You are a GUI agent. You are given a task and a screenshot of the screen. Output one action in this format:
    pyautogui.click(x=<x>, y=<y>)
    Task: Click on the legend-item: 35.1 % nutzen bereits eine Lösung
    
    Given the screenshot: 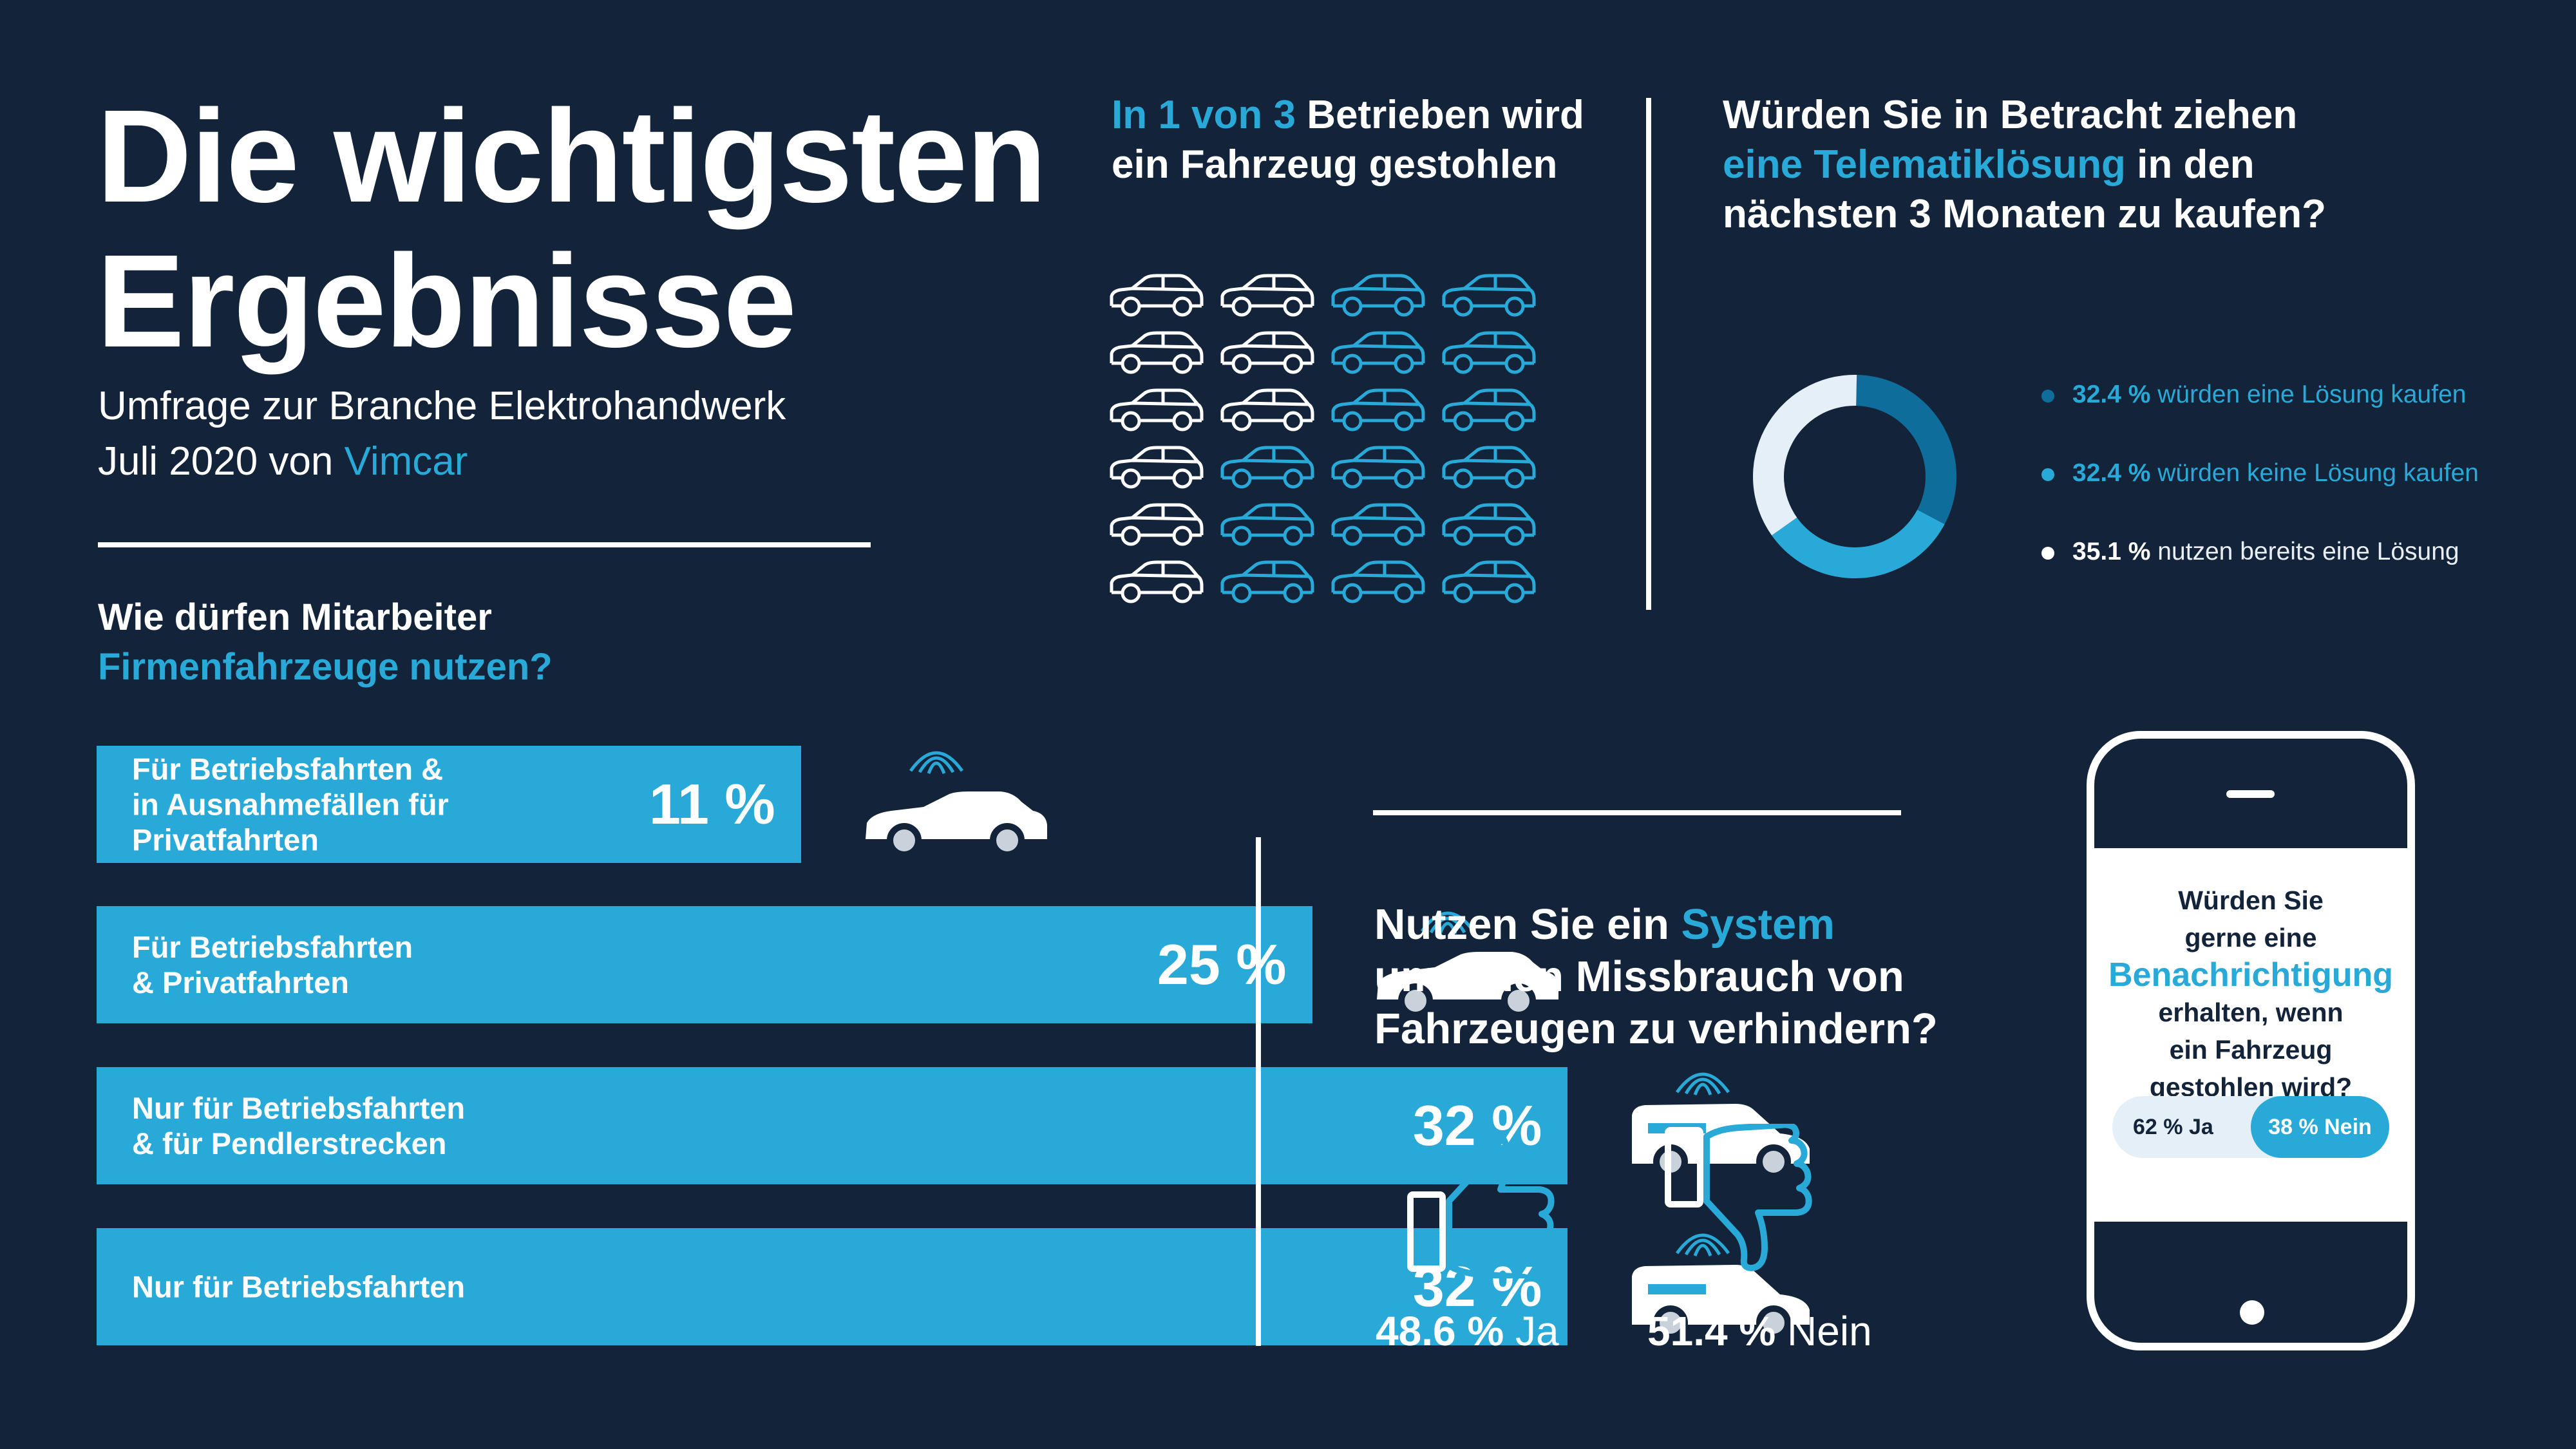 What is the action you would take?
    pyautogui.click(x=2250, y=552)
    